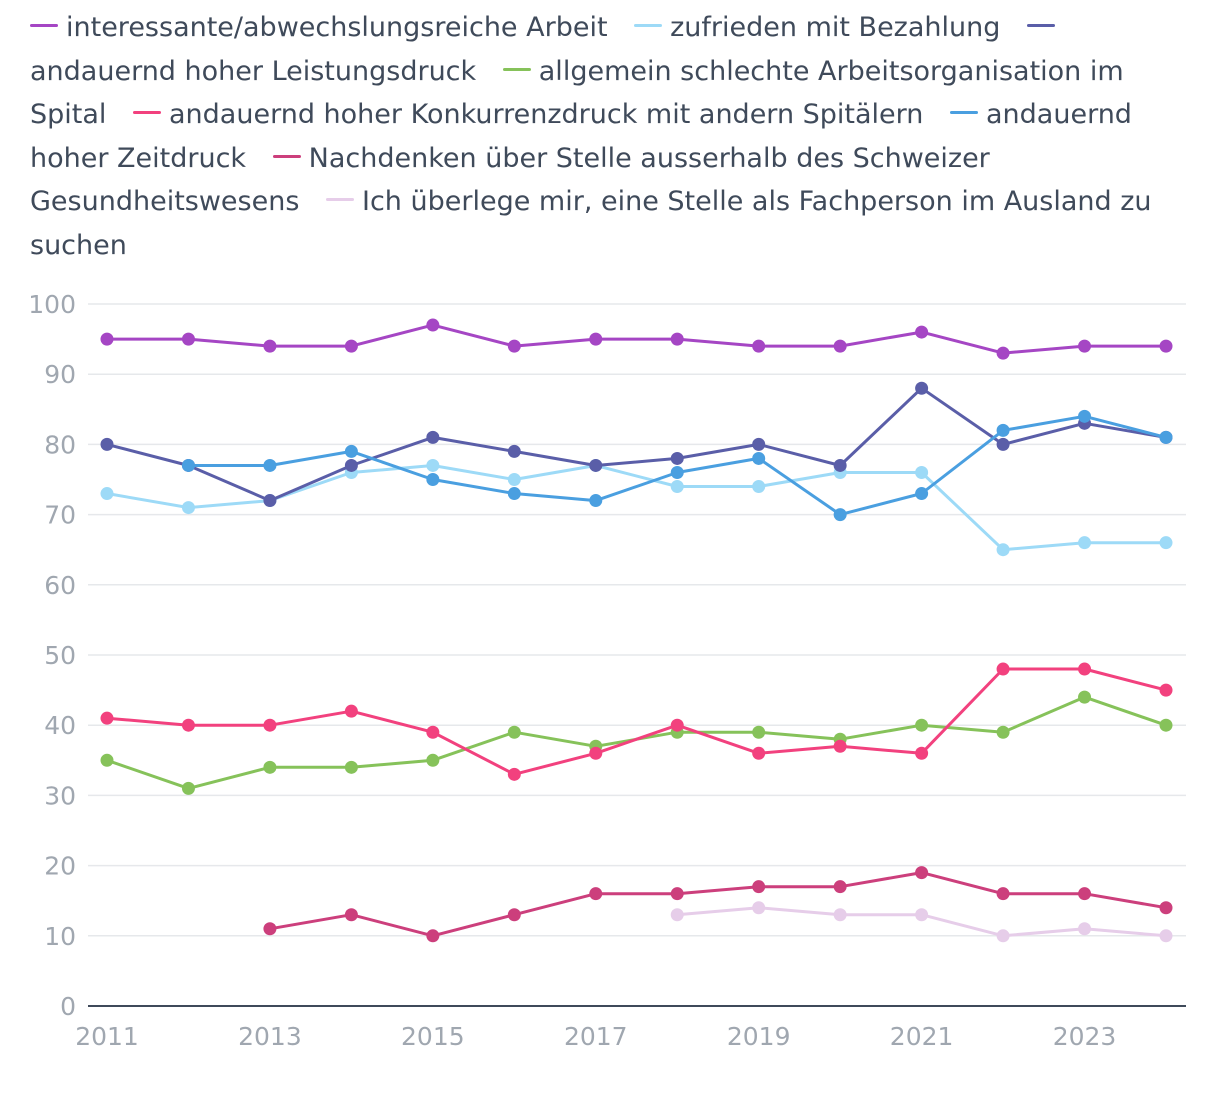 The width and height of the screenshot is (1220, 1104). What do you see at coordinates (546, 49) in the screenshot?
I see `legend-item: andauernd hoher Leistungsdruck` at bounding box center [546, 49].